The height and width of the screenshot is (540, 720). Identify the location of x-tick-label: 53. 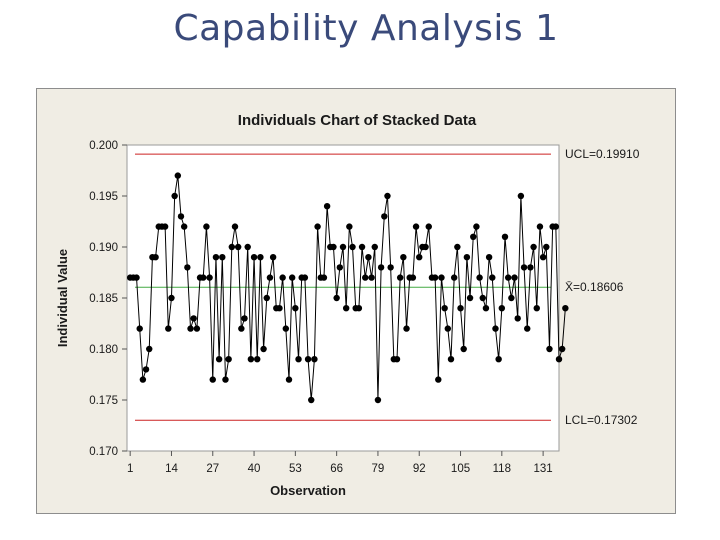
(295, 469).